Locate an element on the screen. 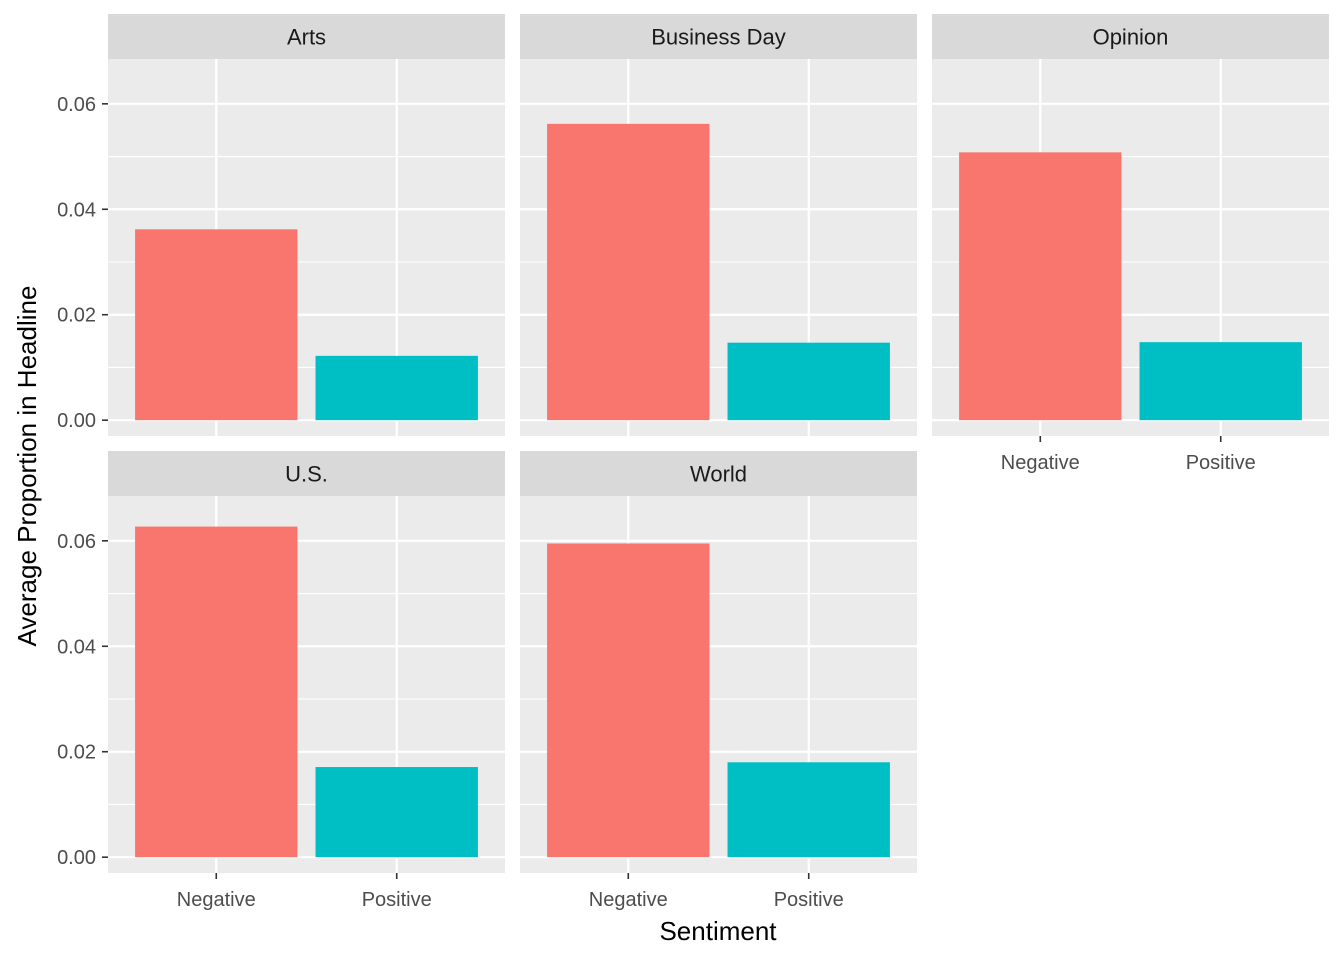 The width and height of the screenshot is (1344, 960). x-axis-title: Sentiment is located at coordinates (718, 931).